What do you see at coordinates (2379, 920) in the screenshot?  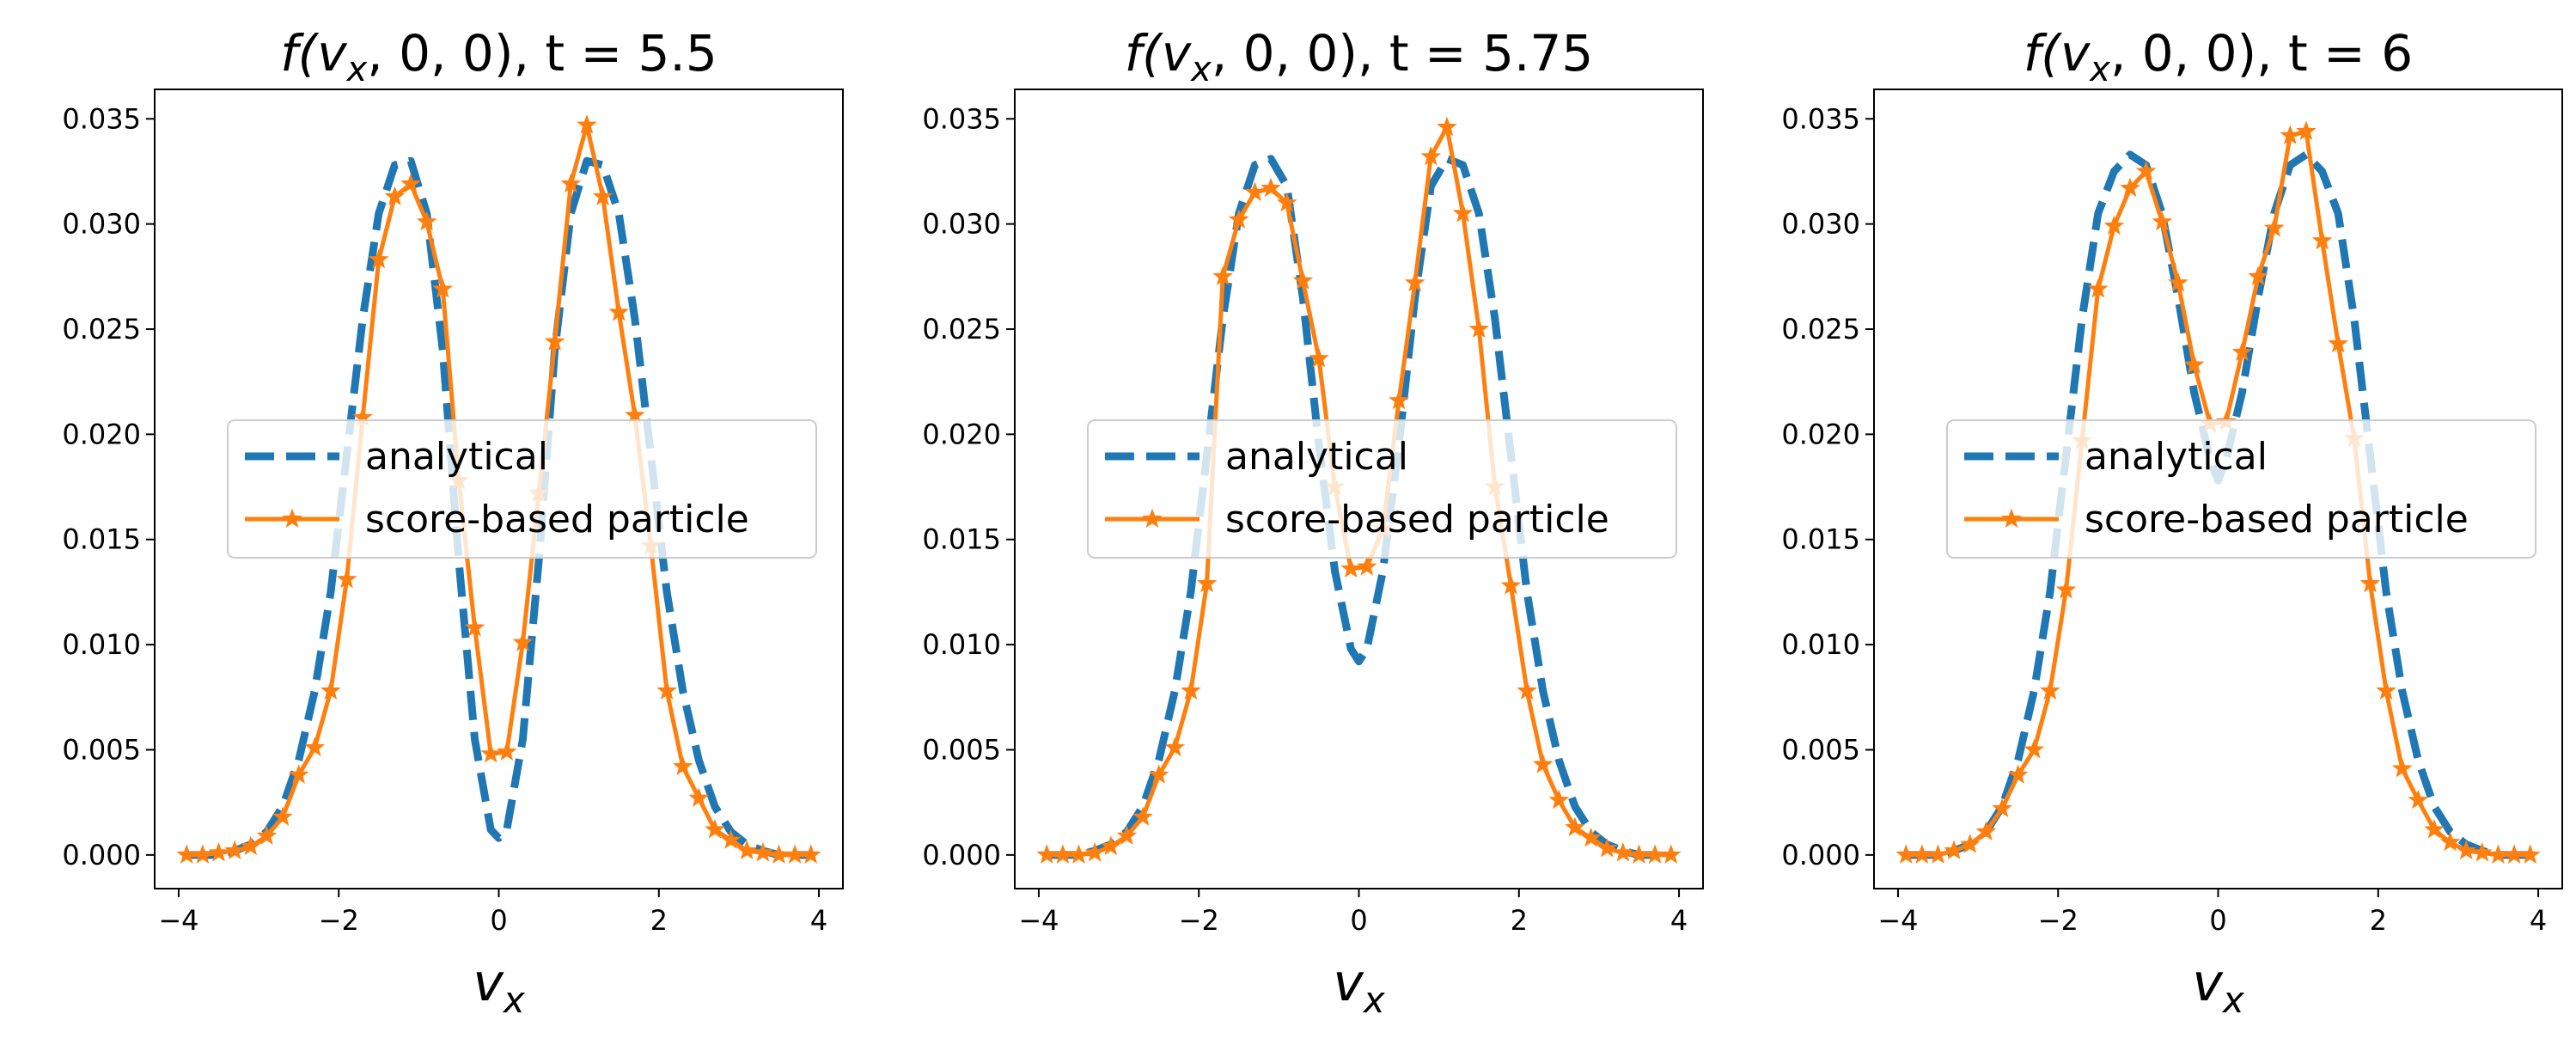 I see `x-tick-label: 2` at bounding box center [2379, 920].